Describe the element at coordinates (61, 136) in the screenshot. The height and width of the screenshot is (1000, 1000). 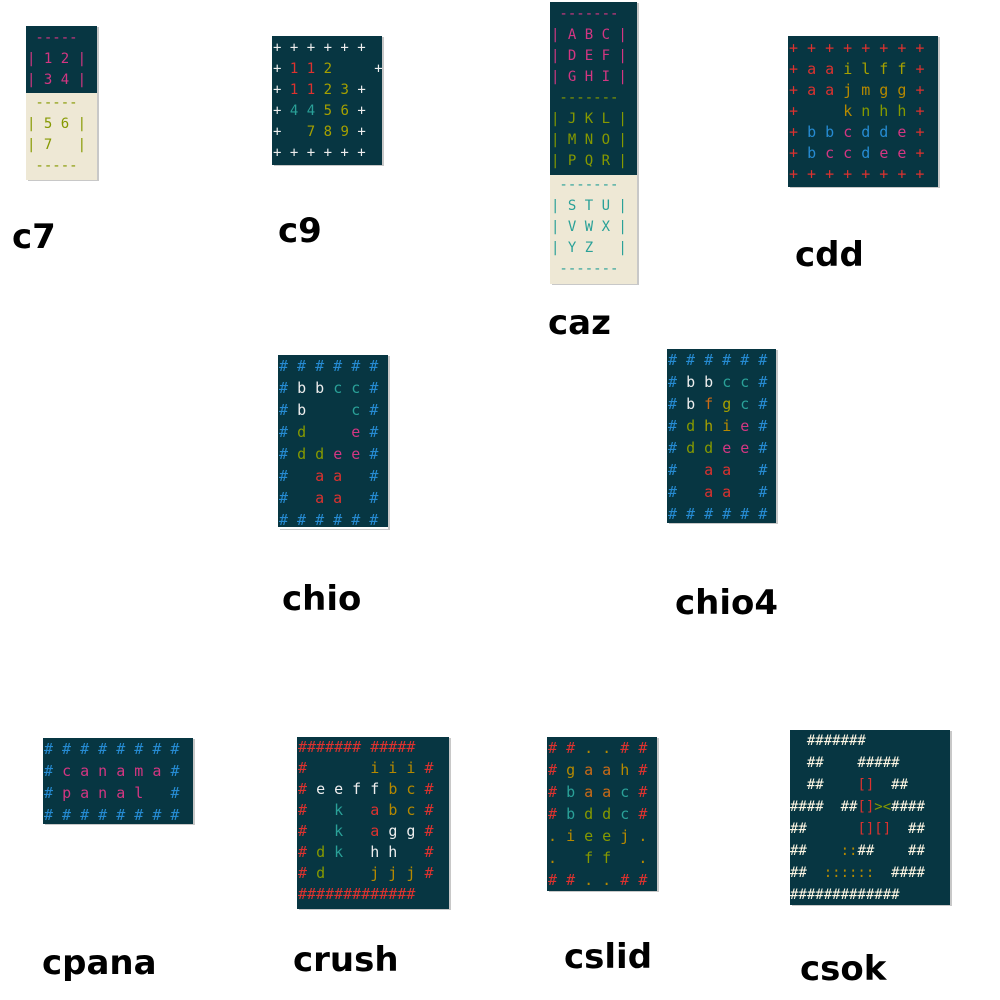
I see `puzzle-board-tray: ----- | 5 6 | | 7 | -----` at that location.